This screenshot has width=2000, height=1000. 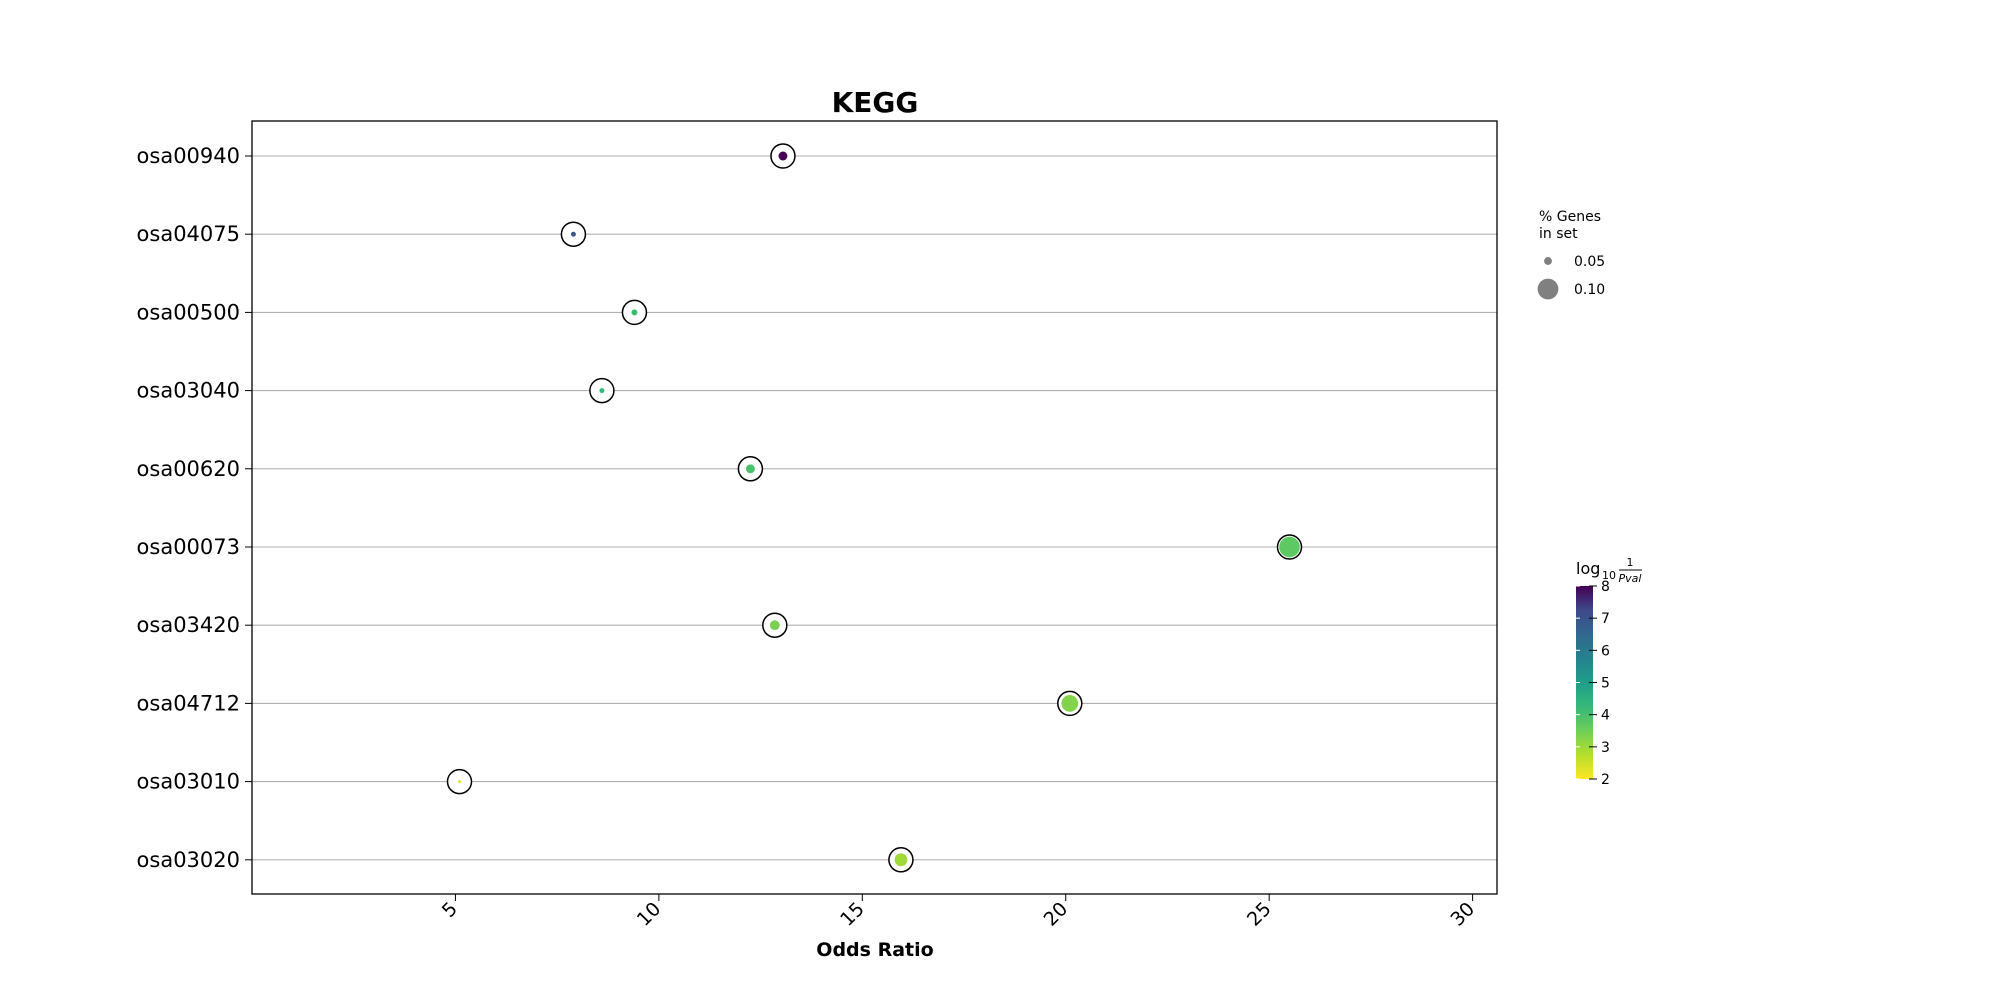 What do you see at coordinates (1630, 562) in the screenshot?
I see `colorbar-title-numerator: 1` at bounding box center [1630, 562].